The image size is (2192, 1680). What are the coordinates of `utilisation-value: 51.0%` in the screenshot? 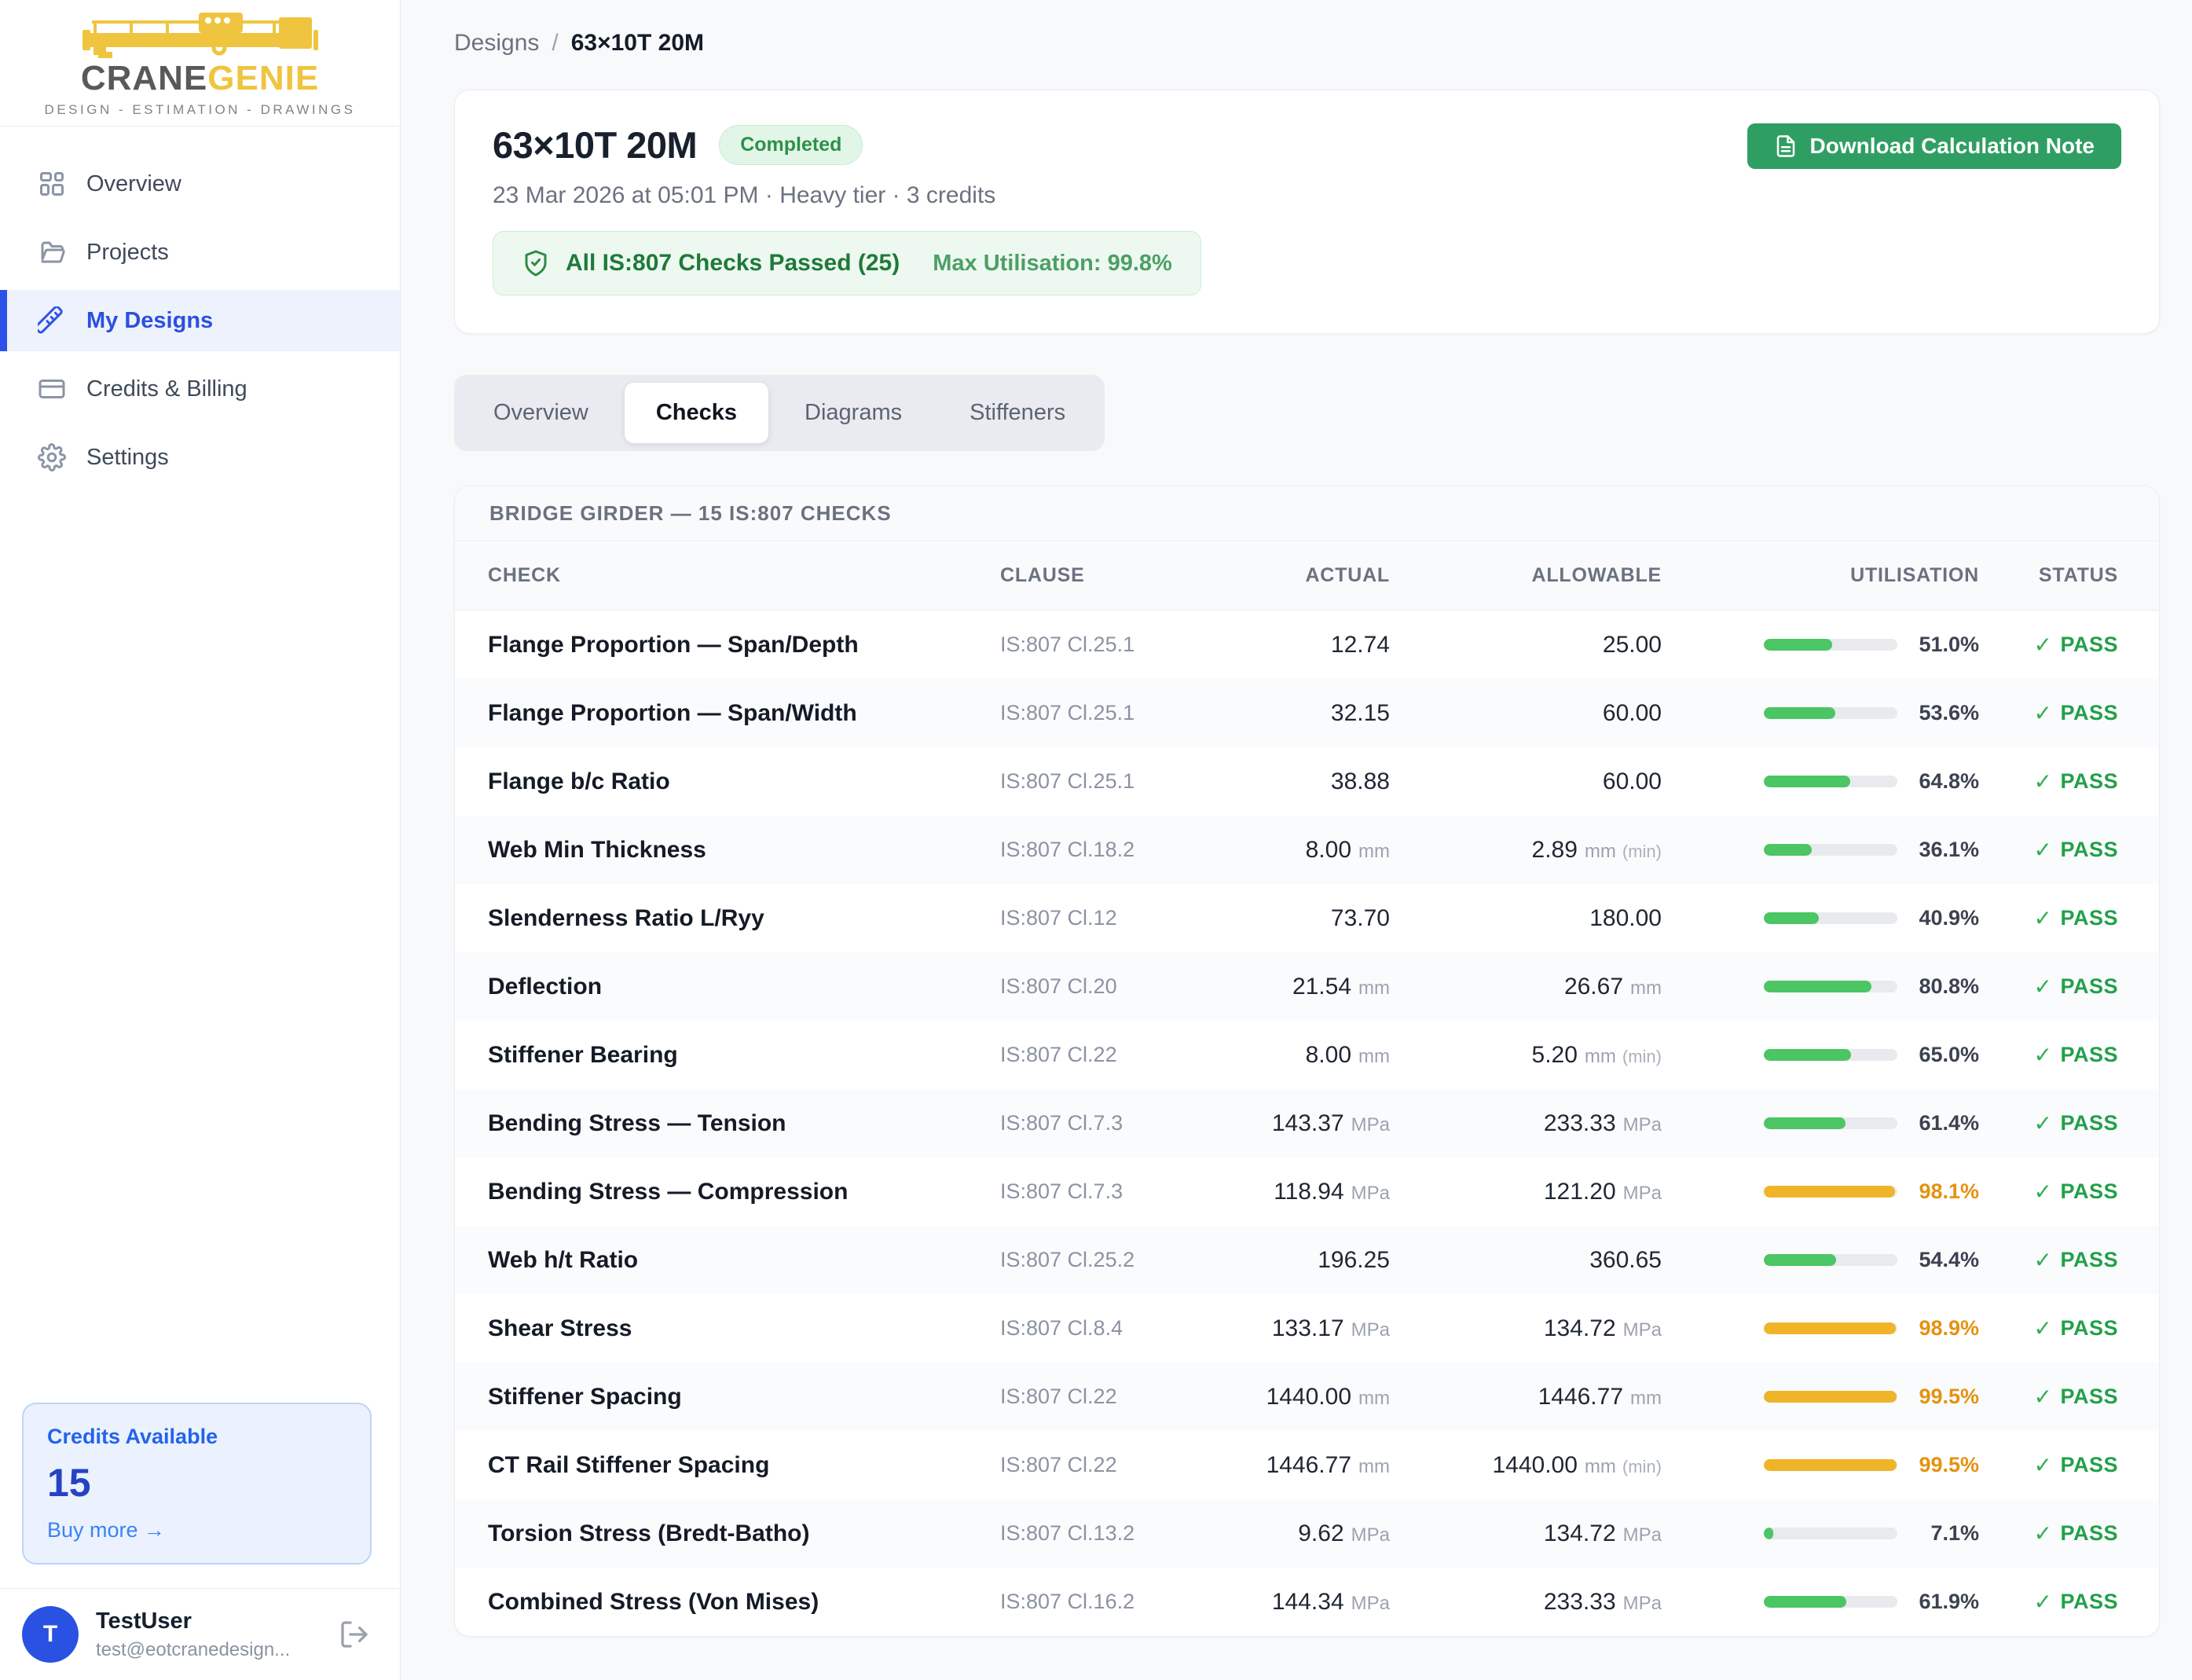 It's located at (1949, 644).